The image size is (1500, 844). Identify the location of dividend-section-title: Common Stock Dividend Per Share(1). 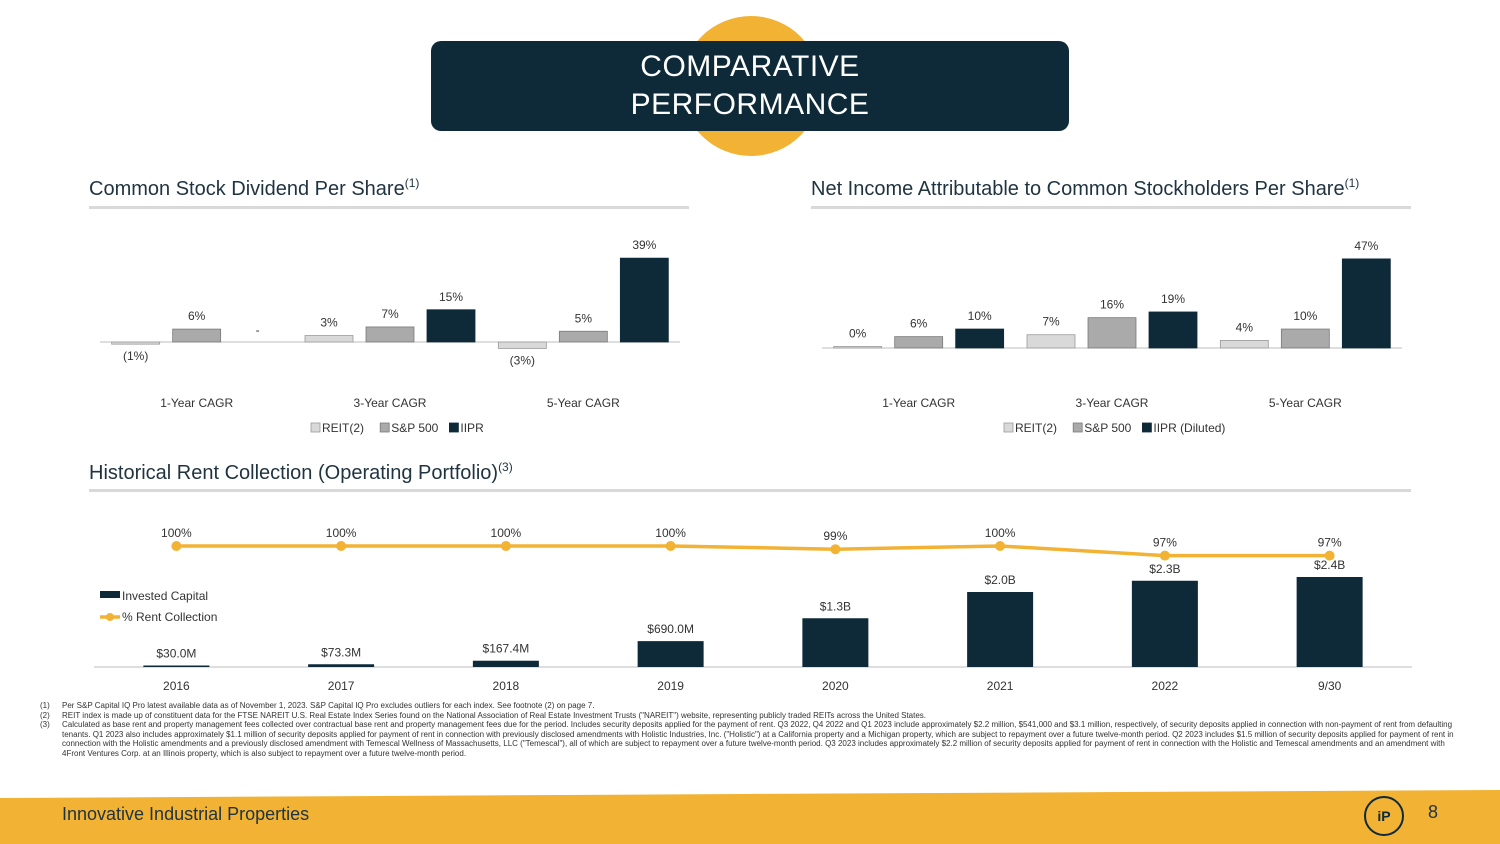
(254, 188).